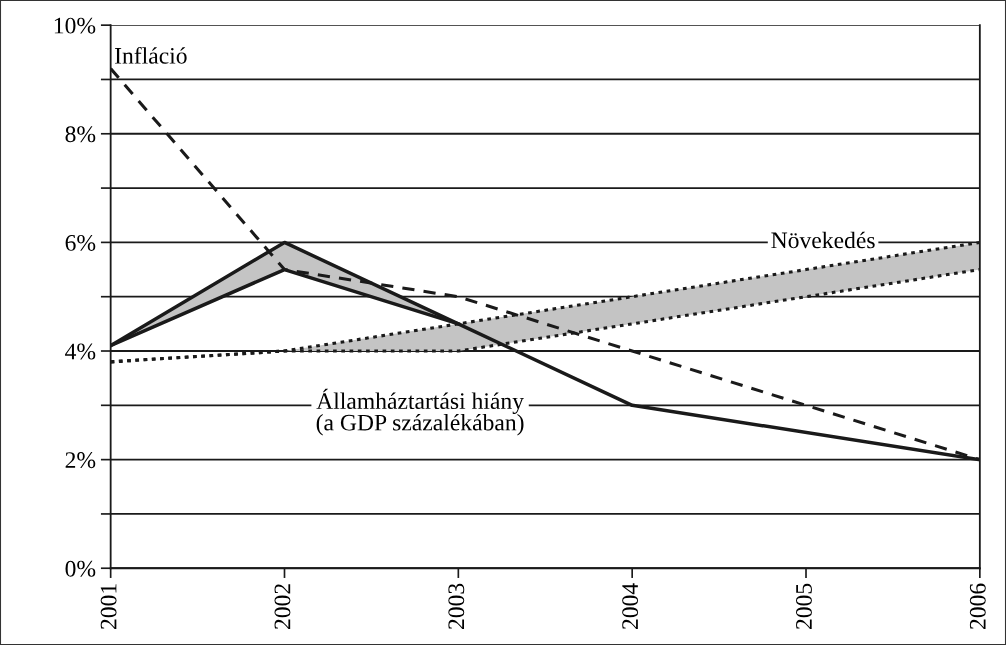 The height and width of the screenshot is (645, 1006). I want to click on x-tick-label: 2005, so click(803, 606).